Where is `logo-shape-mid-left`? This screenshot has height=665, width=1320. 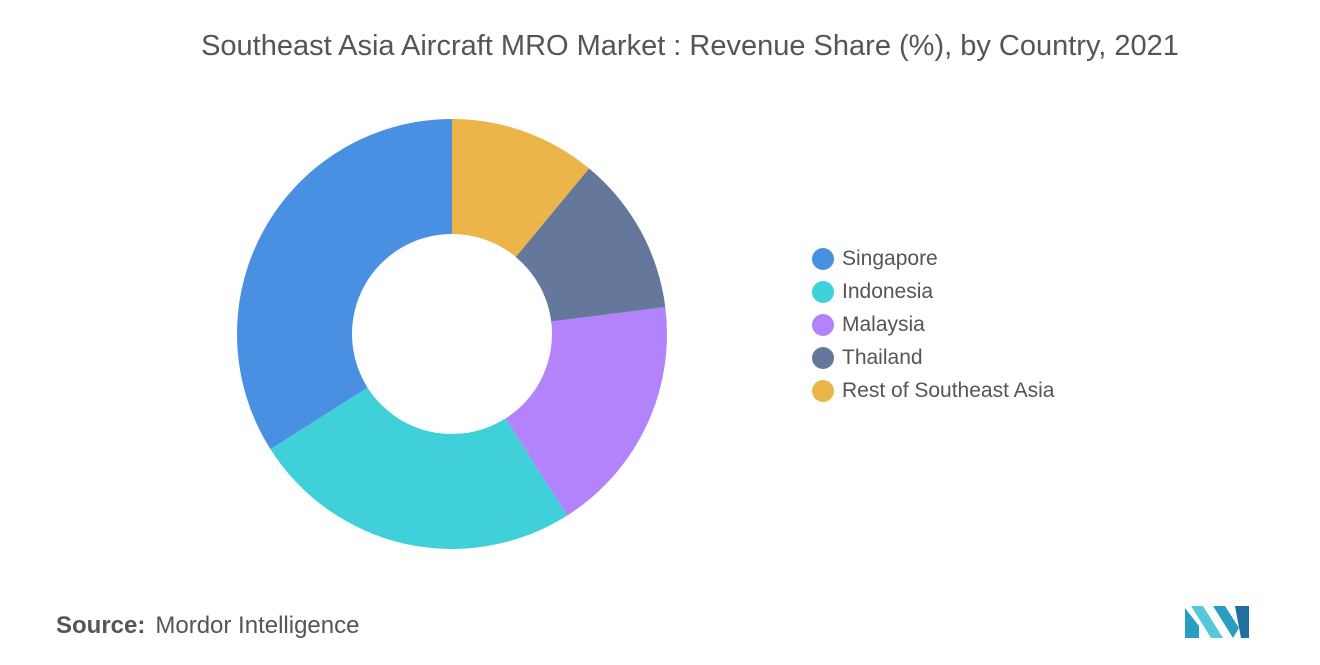
logo-shape-mid-left is located at coordinates (1207, 622).